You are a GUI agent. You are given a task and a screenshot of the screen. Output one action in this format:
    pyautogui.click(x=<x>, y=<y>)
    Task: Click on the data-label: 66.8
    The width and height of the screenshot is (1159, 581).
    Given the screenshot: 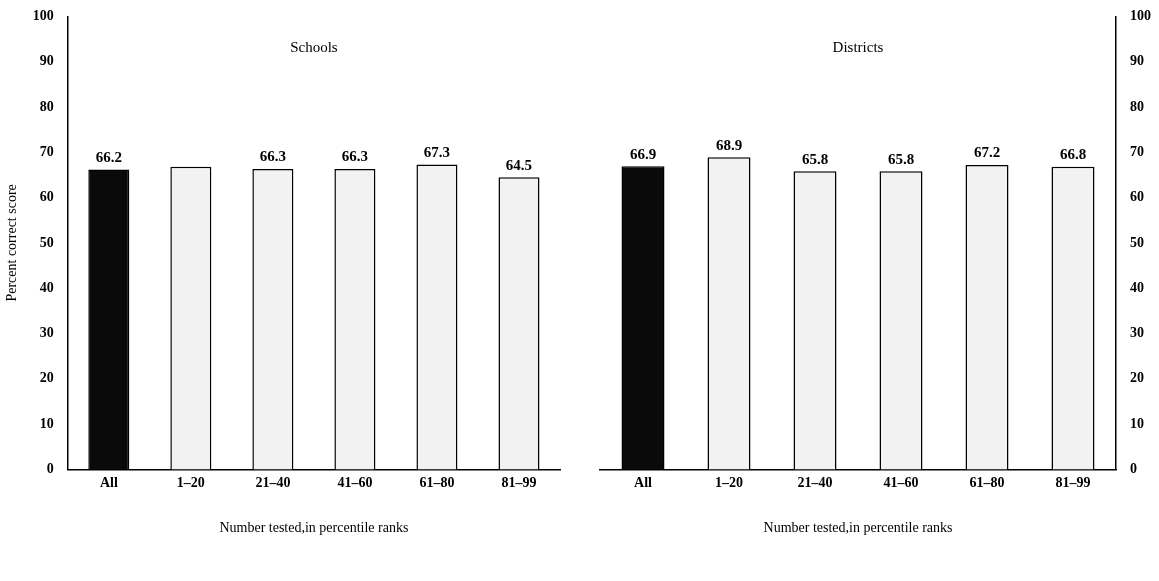 What is the action you would take?
    pyautogui.click(x=1073, y=154)
    